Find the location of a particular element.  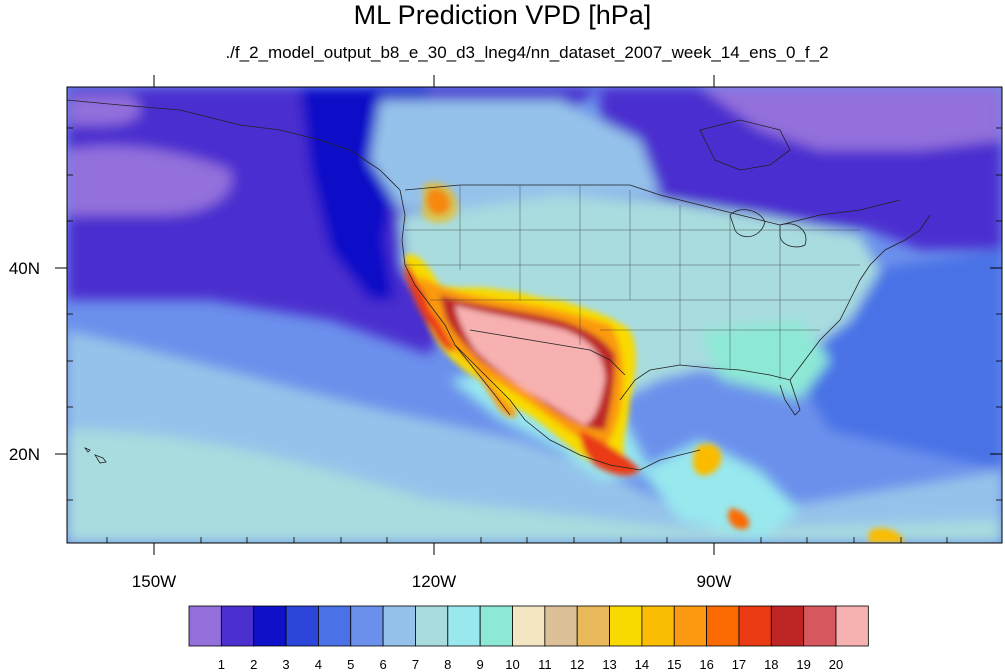

colorbar-label: 3 is located at coordinates (285, 664).